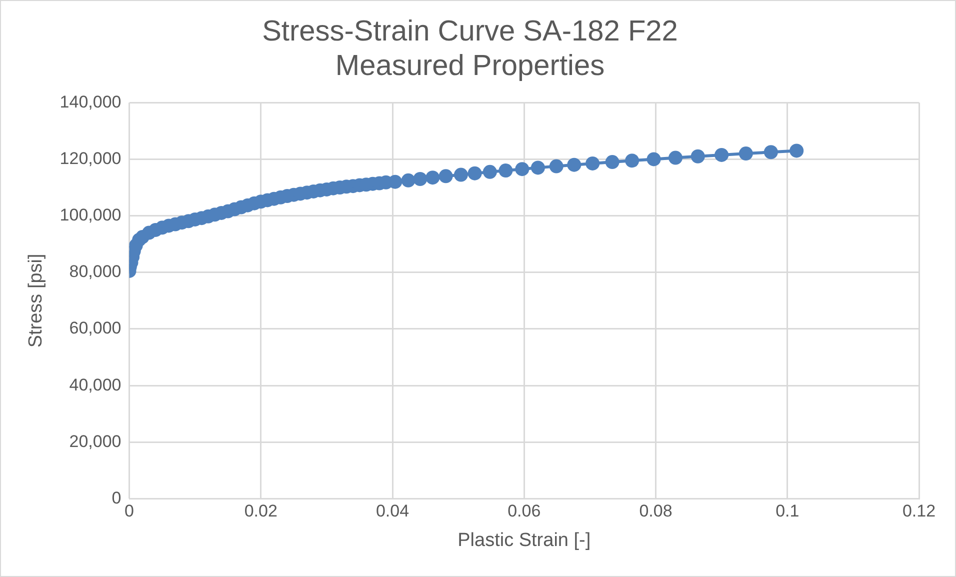  What do you see at coordinates (95, 328) in the screenshot?
I see `y-tick-label: 60,000` at bounding box center [95, 328].